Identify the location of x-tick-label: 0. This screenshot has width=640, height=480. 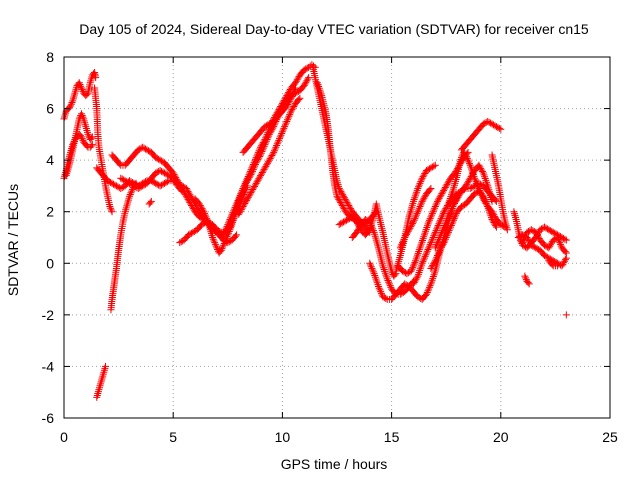
(64, 437).